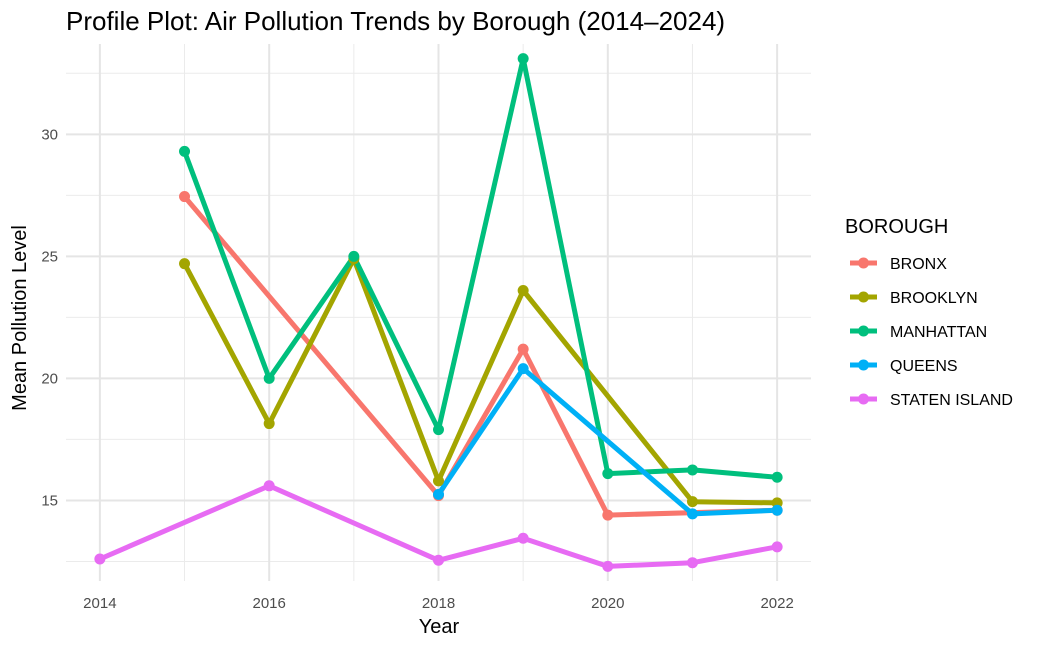  What do you see at coordinates (607, 603) in the screenshot?
I see `x-tick-label: 2020` at bounding box center [607, 603].